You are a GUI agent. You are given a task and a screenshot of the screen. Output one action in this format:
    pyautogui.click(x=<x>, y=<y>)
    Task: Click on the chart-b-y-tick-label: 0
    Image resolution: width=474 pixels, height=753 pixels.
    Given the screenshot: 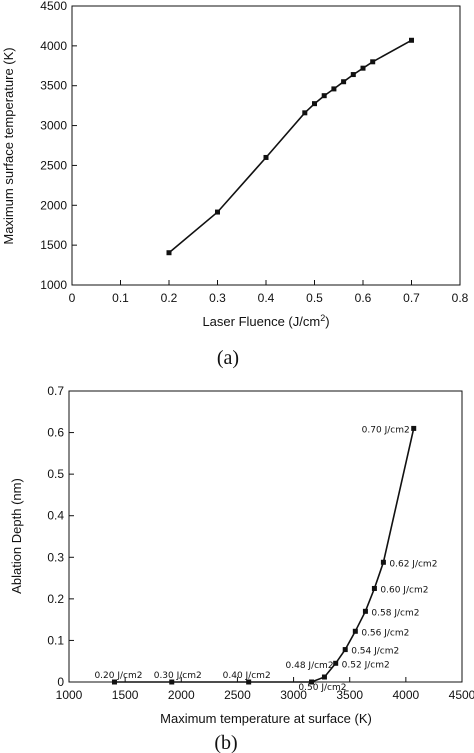 What is the action you would take?
    pyautogui.click(x=60, y=682)
    